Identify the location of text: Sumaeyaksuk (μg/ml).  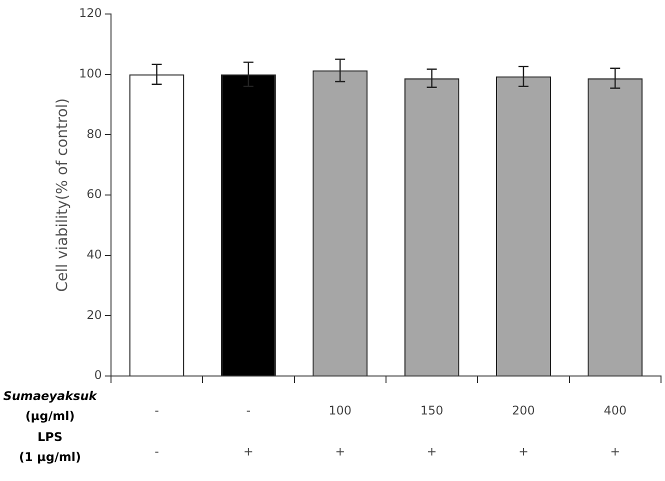
(50, 406).